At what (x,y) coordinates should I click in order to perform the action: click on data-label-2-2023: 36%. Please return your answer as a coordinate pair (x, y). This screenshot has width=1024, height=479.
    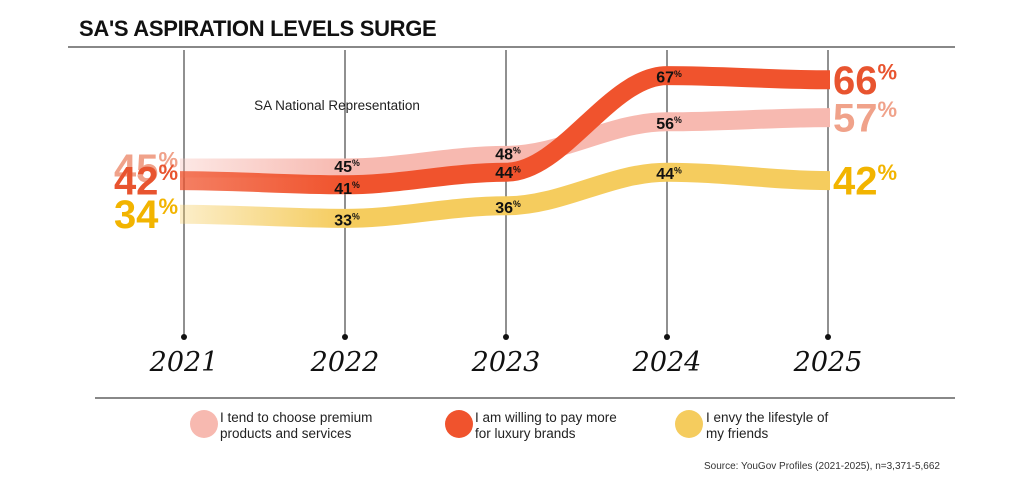
    Looking at the image, I should click on (508, 208).